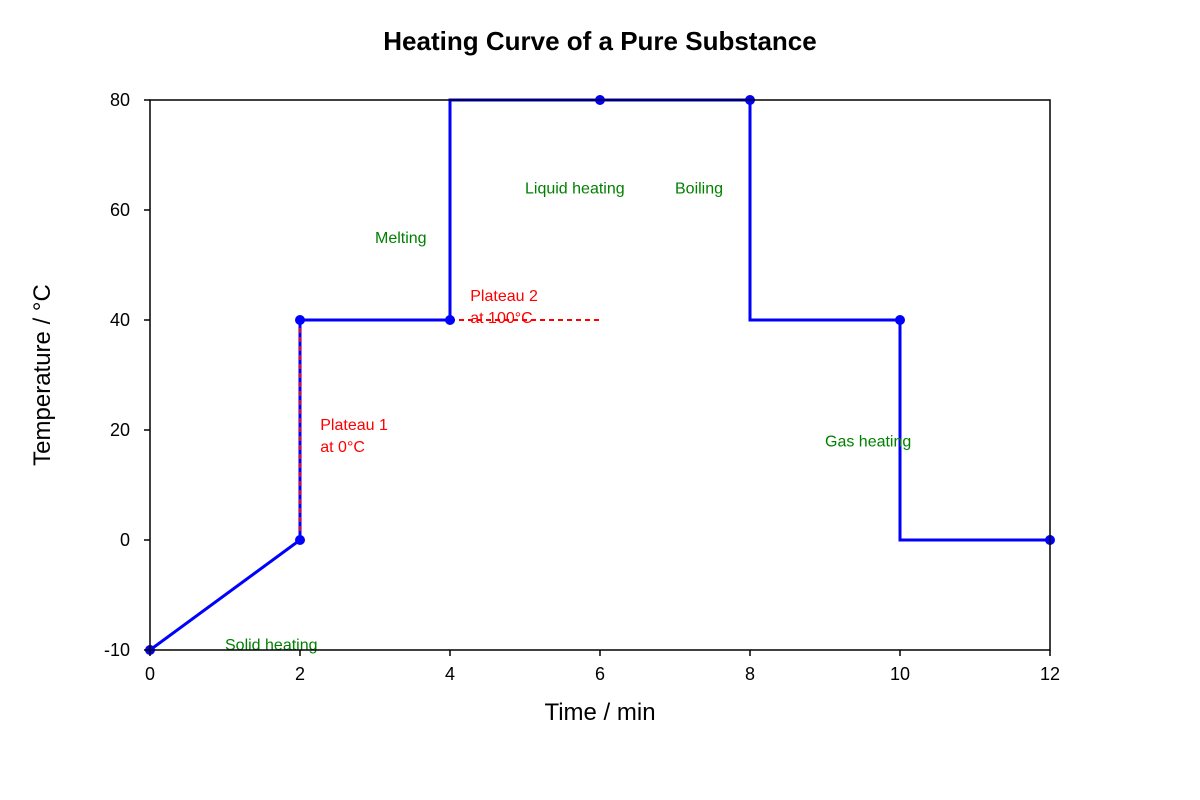 Image resolution: width=1200 pixels, height=800 pixels. Describe the element at coordinates (599, 41) in the screenshot. I see `chart-title: Heating Curve of a Pure Substance` at that location.